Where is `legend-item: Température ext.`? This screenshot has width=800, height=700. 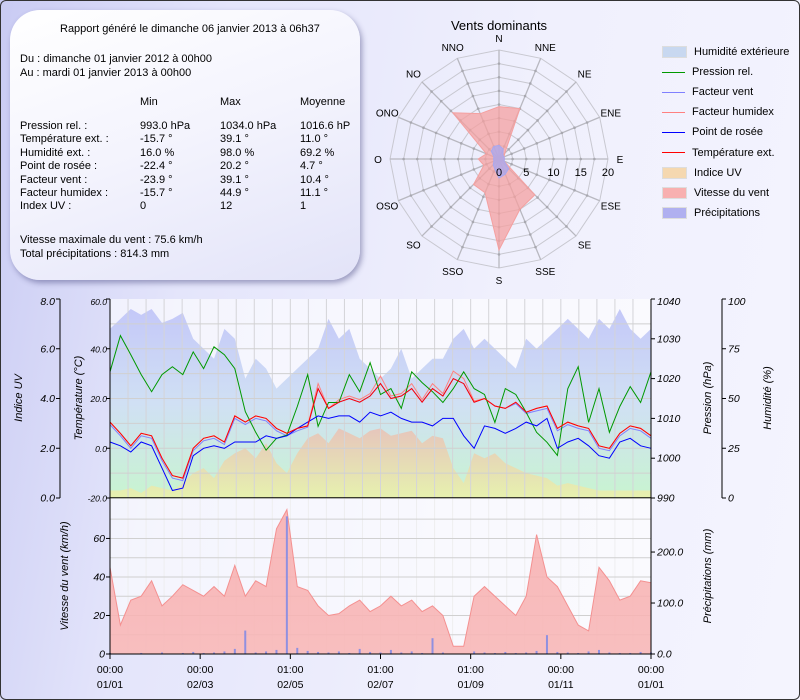
legend-item: Température ext. is located at coordinates (729, 152).